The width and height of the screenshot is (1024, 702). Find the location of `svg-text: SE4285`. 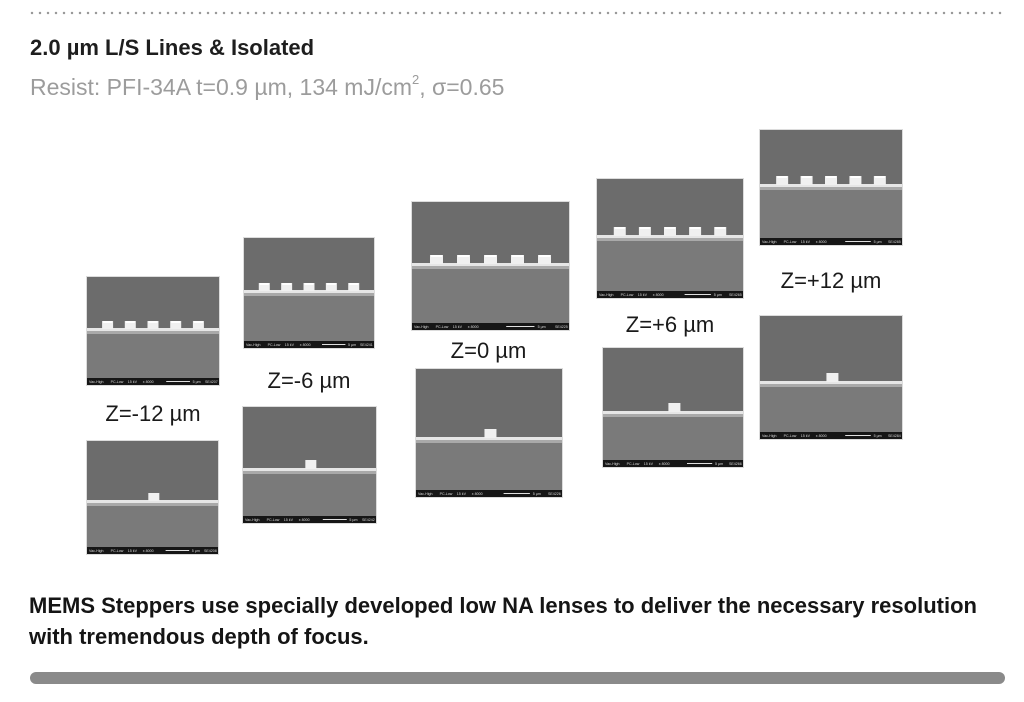

svg-text: SE4285 is located at coordinates (894, 242).